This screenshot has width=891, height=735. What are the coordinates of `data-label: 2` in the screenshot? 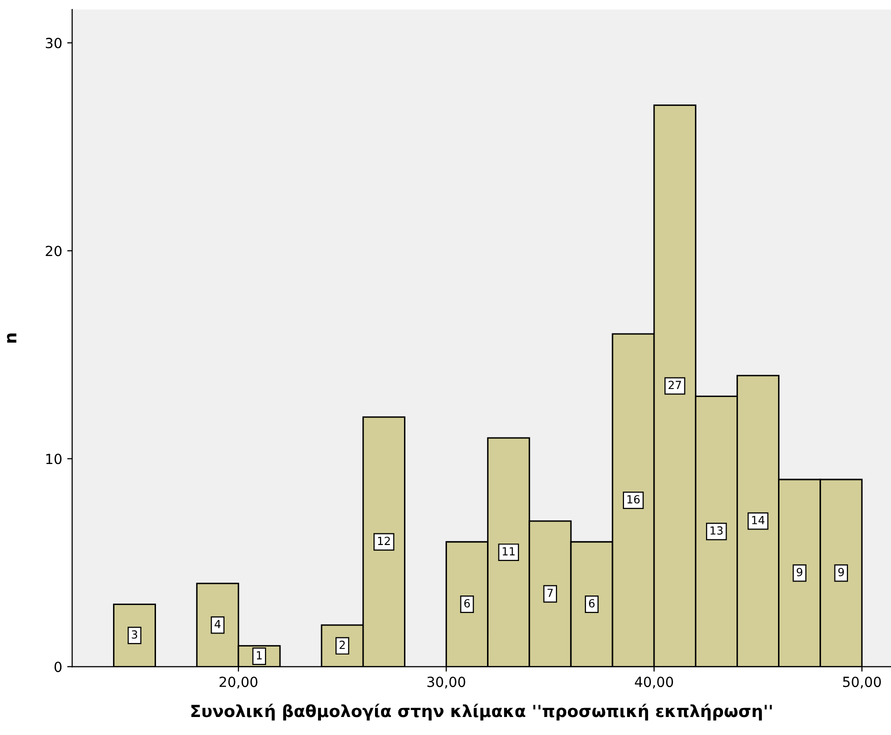 It's located at (342, 644).